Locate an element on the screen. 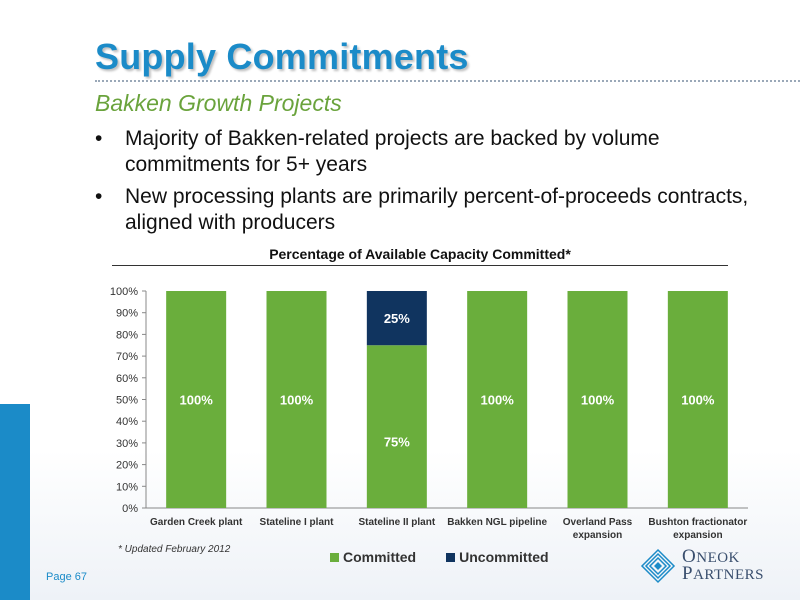 The width and height of the screenshot is (800, 600). legend-item-uncommitted: Uncommitted is located at coordinates (497, 557).